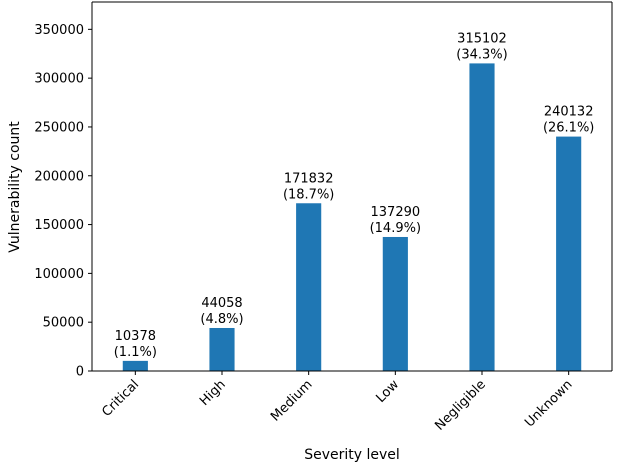 The height and width of the screenshot is (466, 625). Describe the element at coordinates (387, 391) in the screenshot. I see `x-tick-label: Low` at that location.